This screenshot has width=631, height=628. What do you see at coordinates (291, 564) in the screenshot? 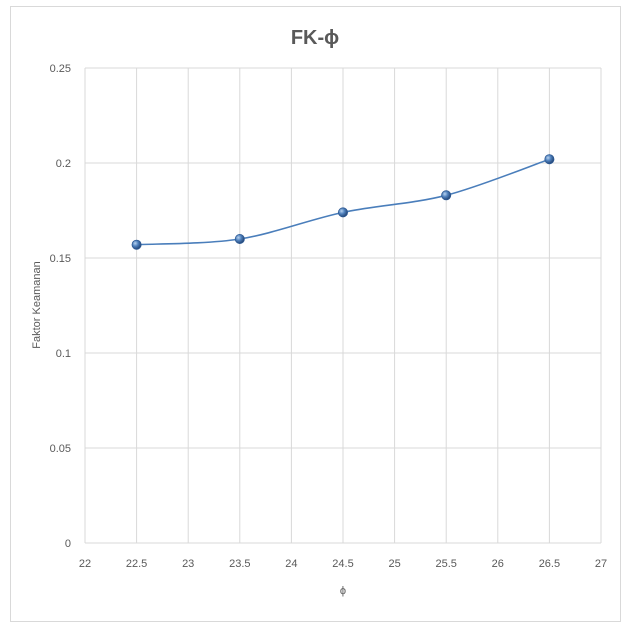
I see `x-tick-label: 24` at bounding box center [291, 564].